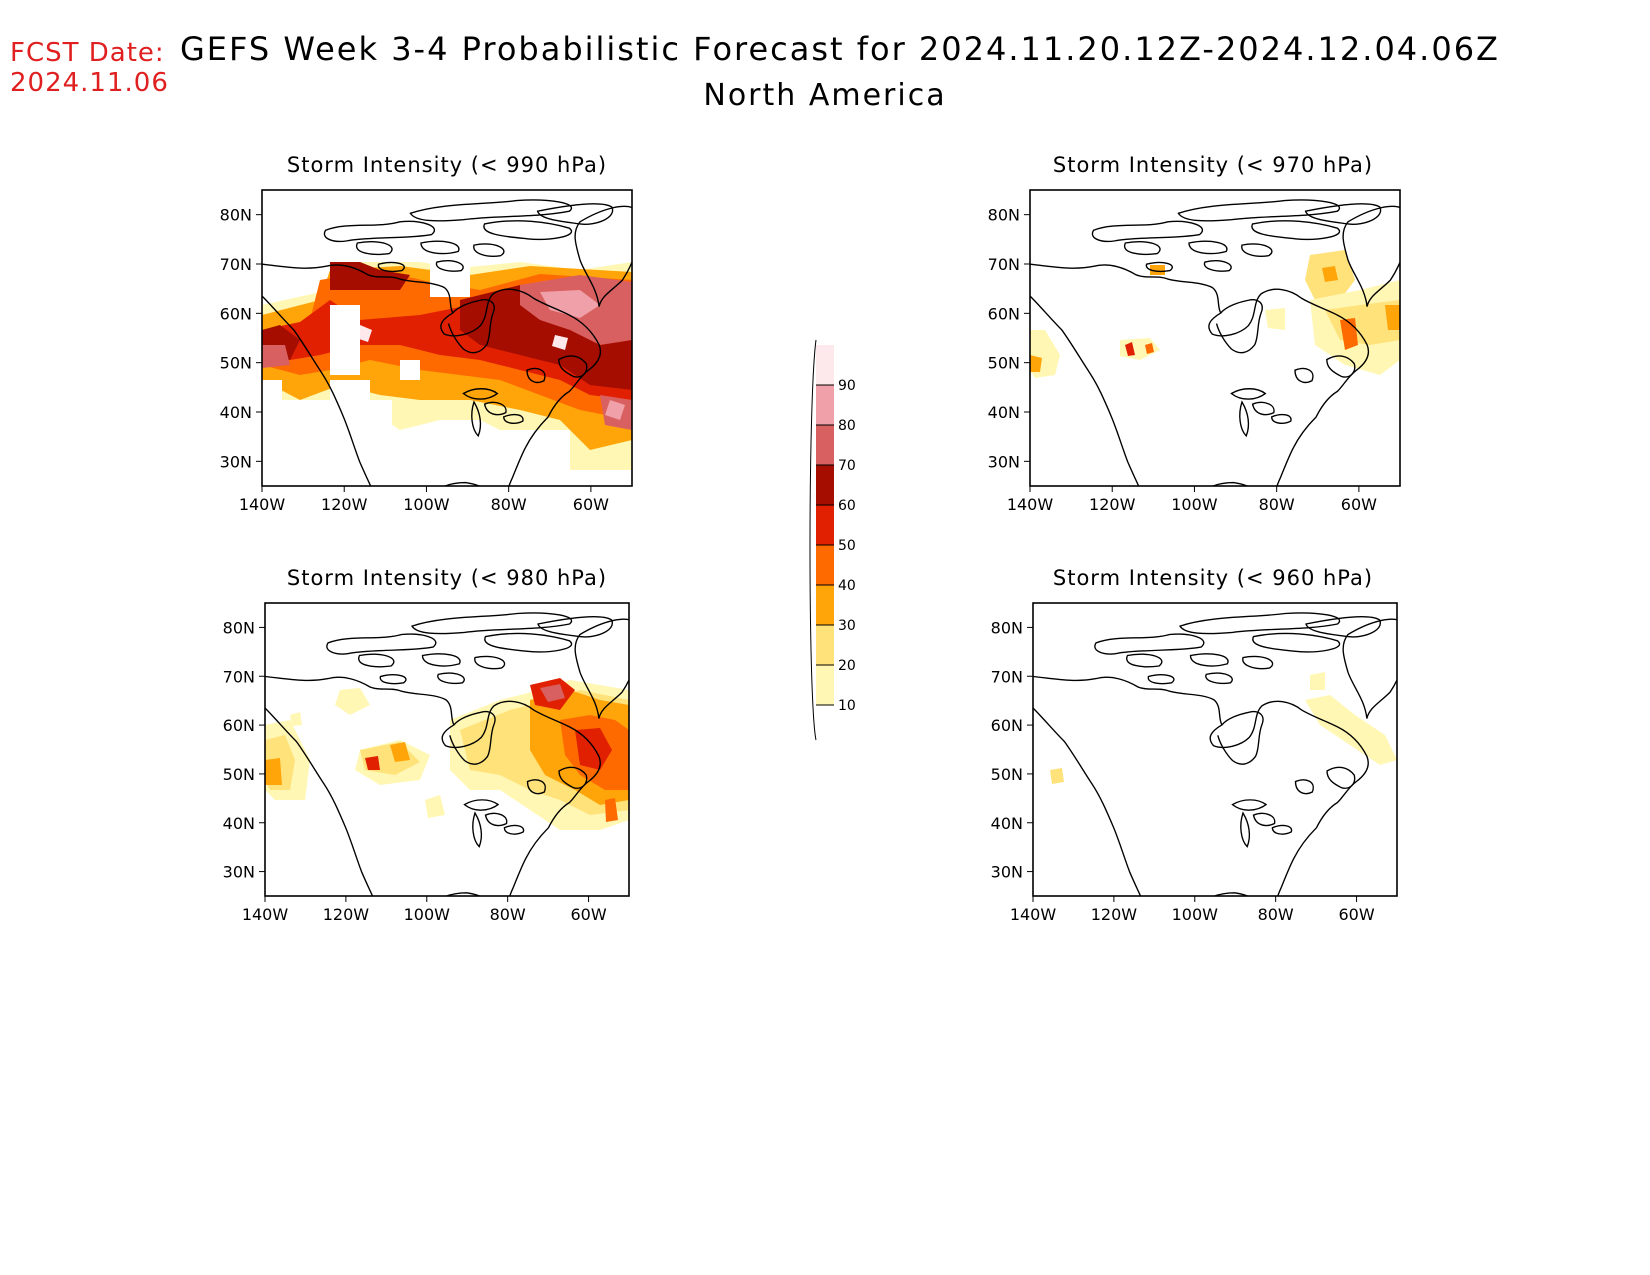 Image resolution: width=1650 pixels, height=1275 pixels. What do you see at coordinates (847, 586) in the screenshot?
I see `colorbar-label: 40` at bounding box center [847, 586].